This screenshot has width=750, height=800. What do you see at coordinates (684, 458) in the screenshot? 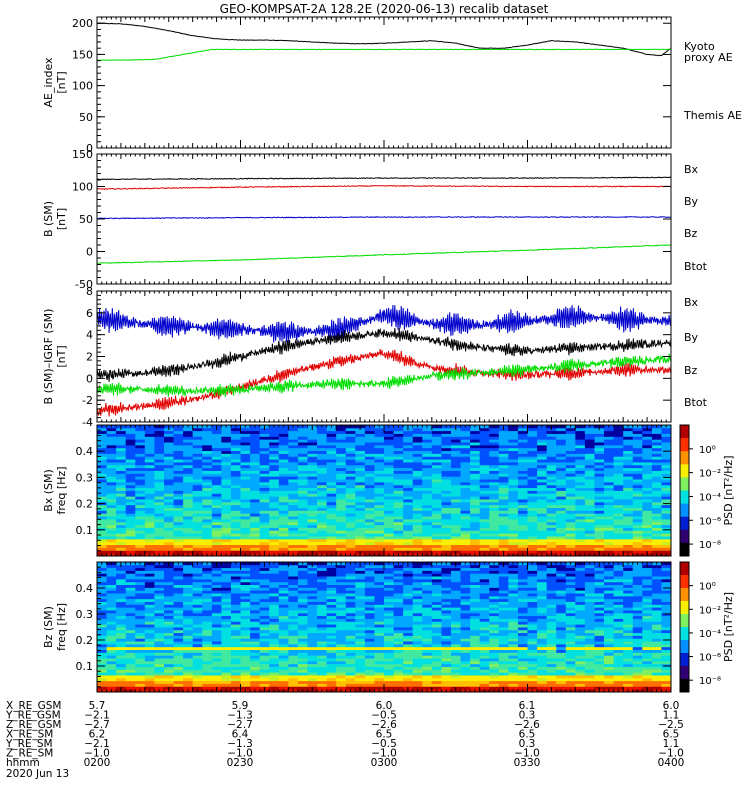
I see `colorbar-band` at bounding box center [684, 458].